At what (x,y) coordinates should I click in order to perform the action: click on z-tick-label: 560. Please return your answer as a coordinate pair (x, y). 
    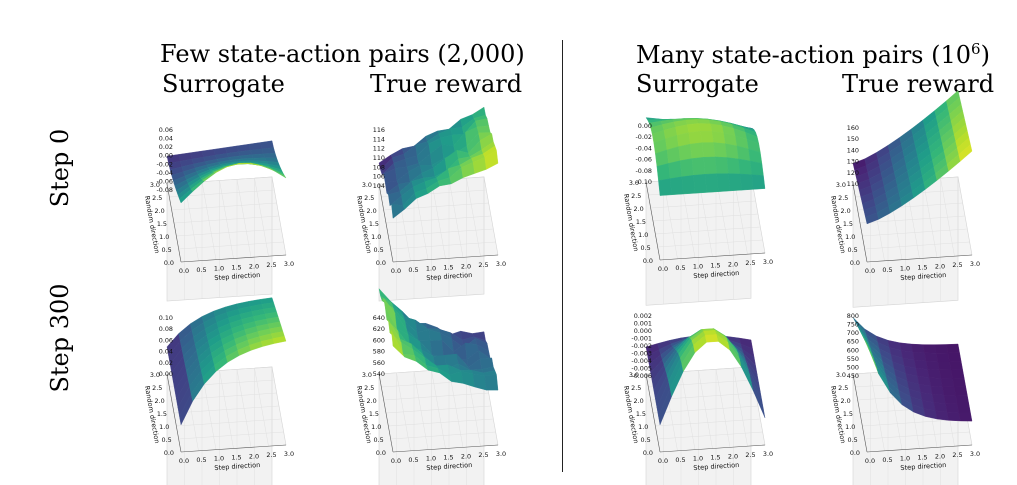
    Looking at the image, I should click on (379, 363).